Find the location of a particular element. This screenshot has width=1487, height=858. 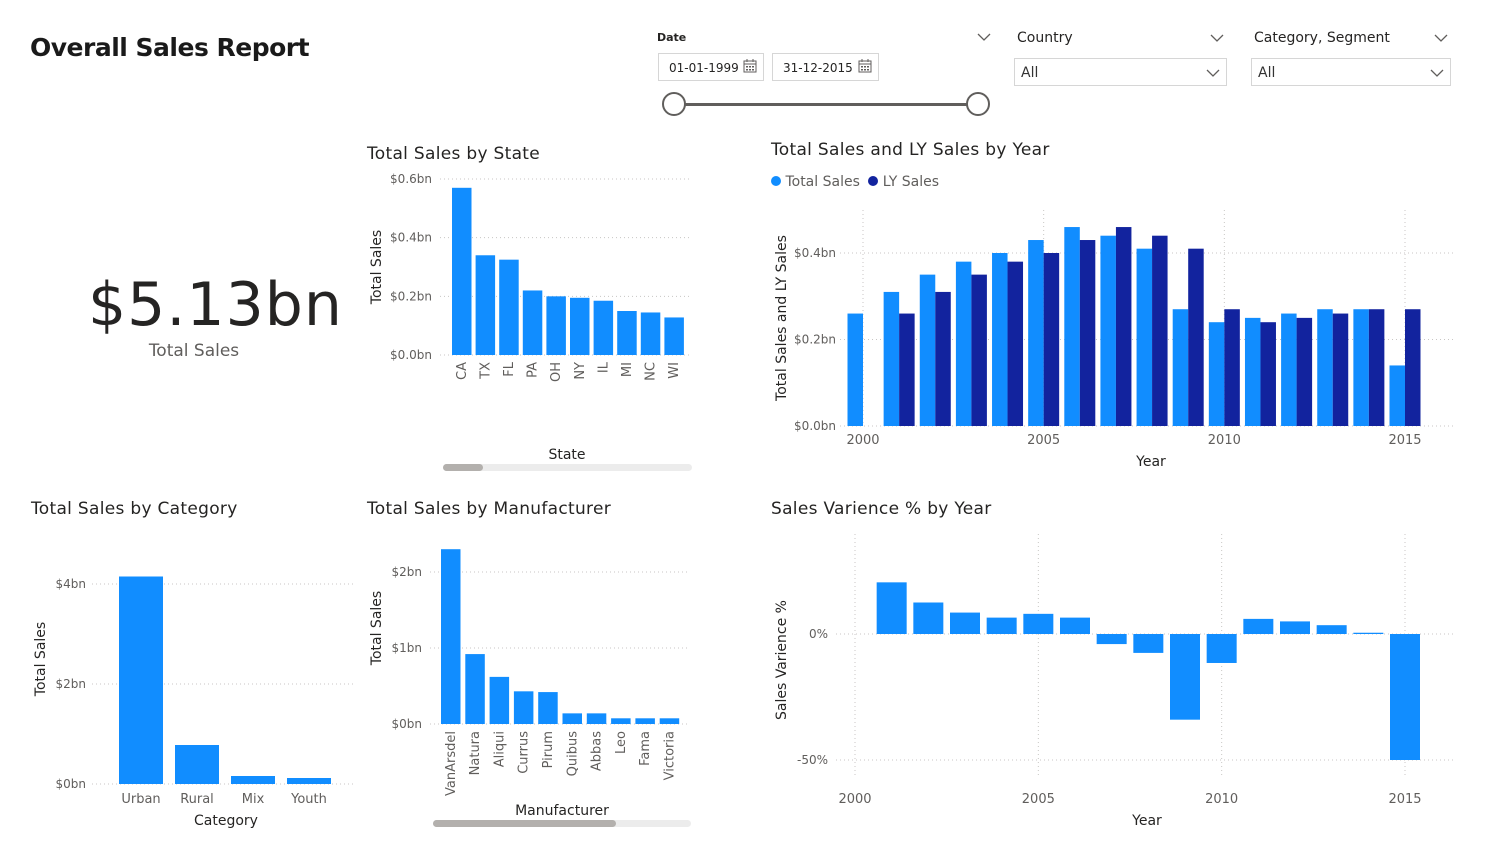

chart-title-state: Total Sales by State is located at coordinates (454, 154).